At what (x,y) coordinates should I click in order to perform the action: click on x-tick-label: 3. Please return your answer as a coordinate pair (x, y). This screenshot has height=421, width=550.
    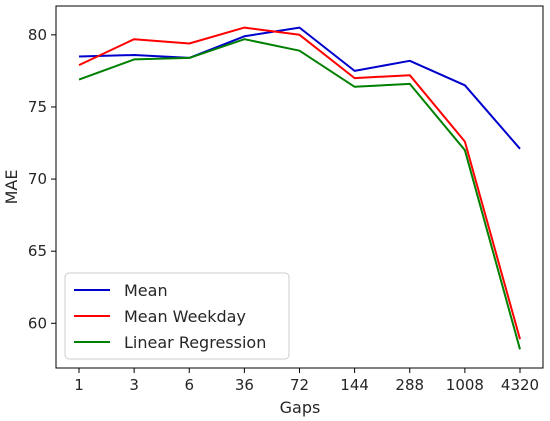
    Looking at the image, I should click on (134, 385).